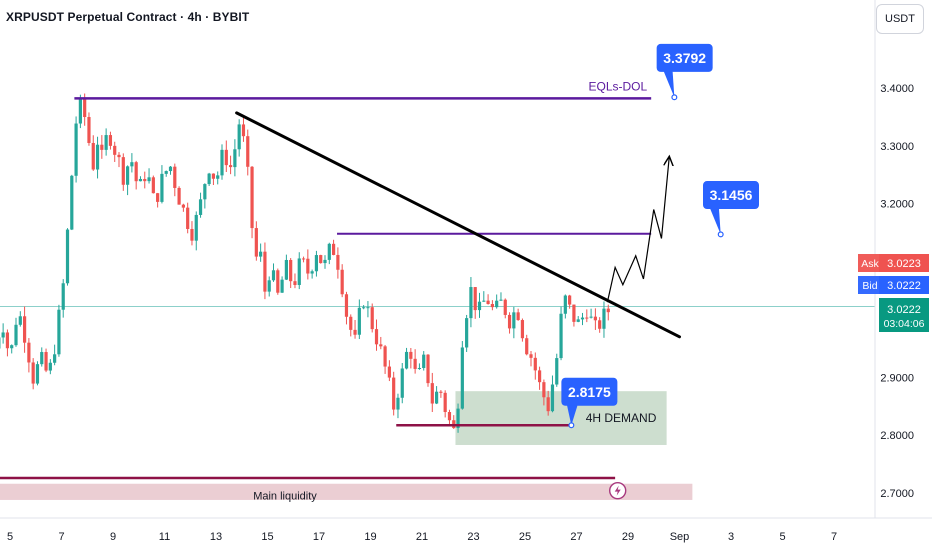 The image size is (932, 550). Describe the element at coordinates (525, 537) in the screenshot. I see `x-tick-label: 25` at that location.